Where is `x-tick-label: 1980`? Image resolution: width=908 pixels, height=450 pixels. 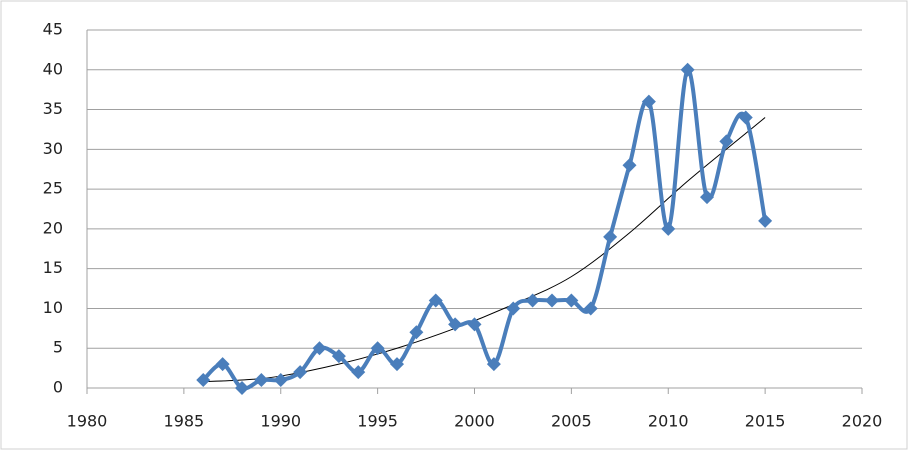
x-tick-label: 1980 is located at coordinates (87, 421).